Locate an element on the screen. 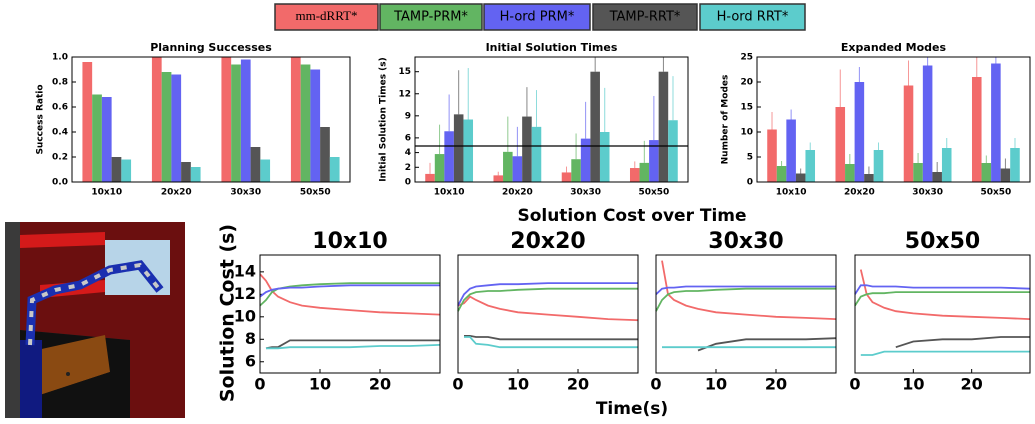 Image resolution: width=1035 pixels, height=424 pixels. legend-label: mm-dRRT* is located at coordinates (326, 15).